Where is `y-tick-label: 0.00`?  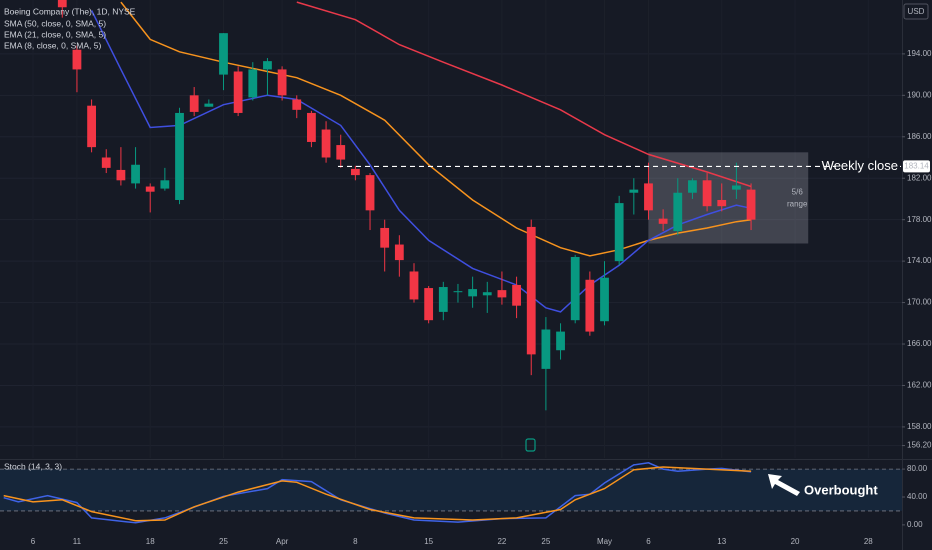 y-tick-label: 0.00 is located at coordinates (915, 524).